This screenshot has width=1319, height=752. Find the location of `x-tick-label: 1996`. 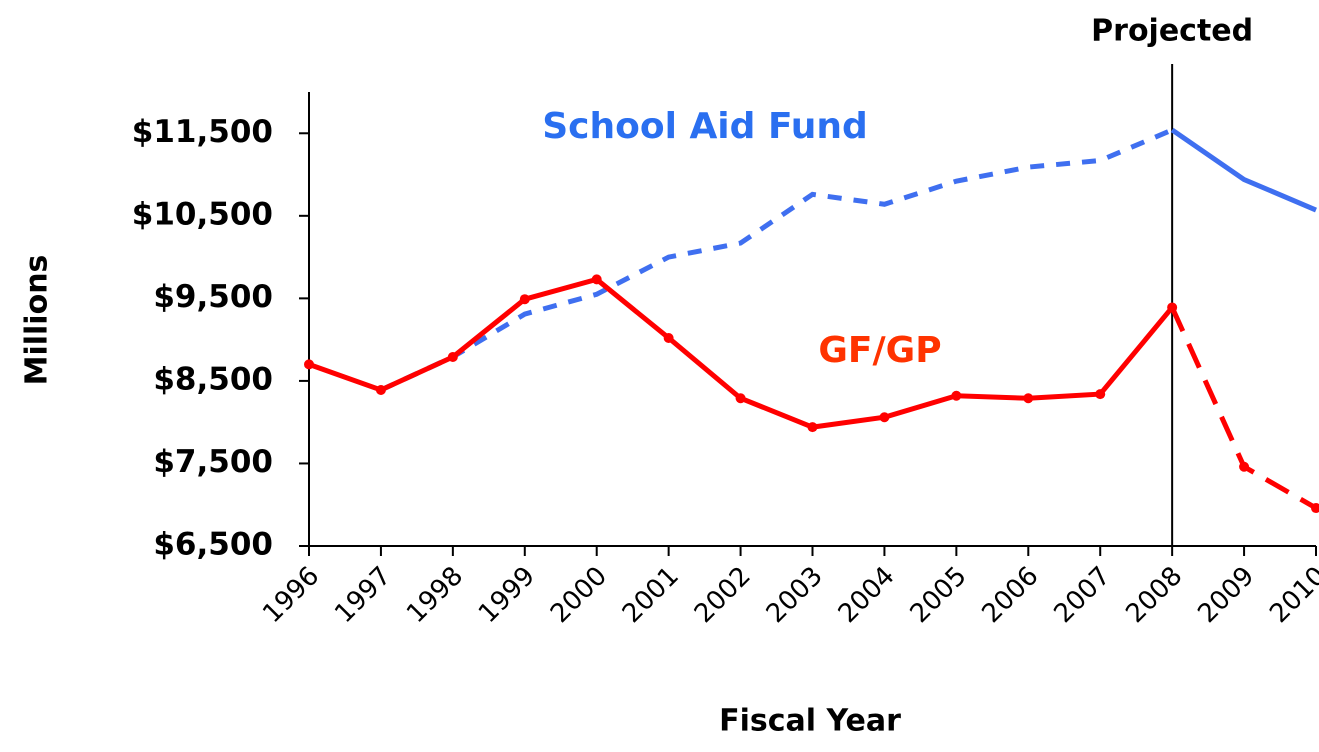

x-tick-label: 1996 is located at coordinates (291, 595).